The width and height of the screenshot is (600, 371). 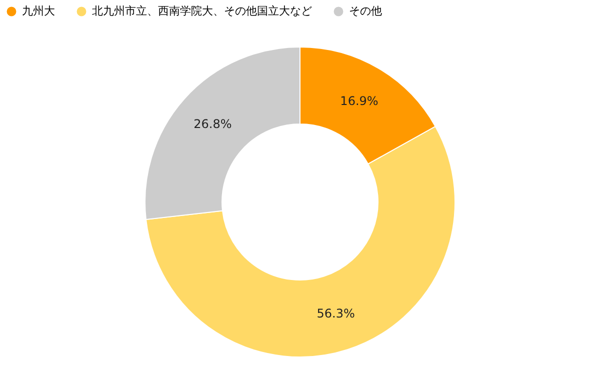 I want to click on data-label: 16.9%, so click(x=359, y=101).